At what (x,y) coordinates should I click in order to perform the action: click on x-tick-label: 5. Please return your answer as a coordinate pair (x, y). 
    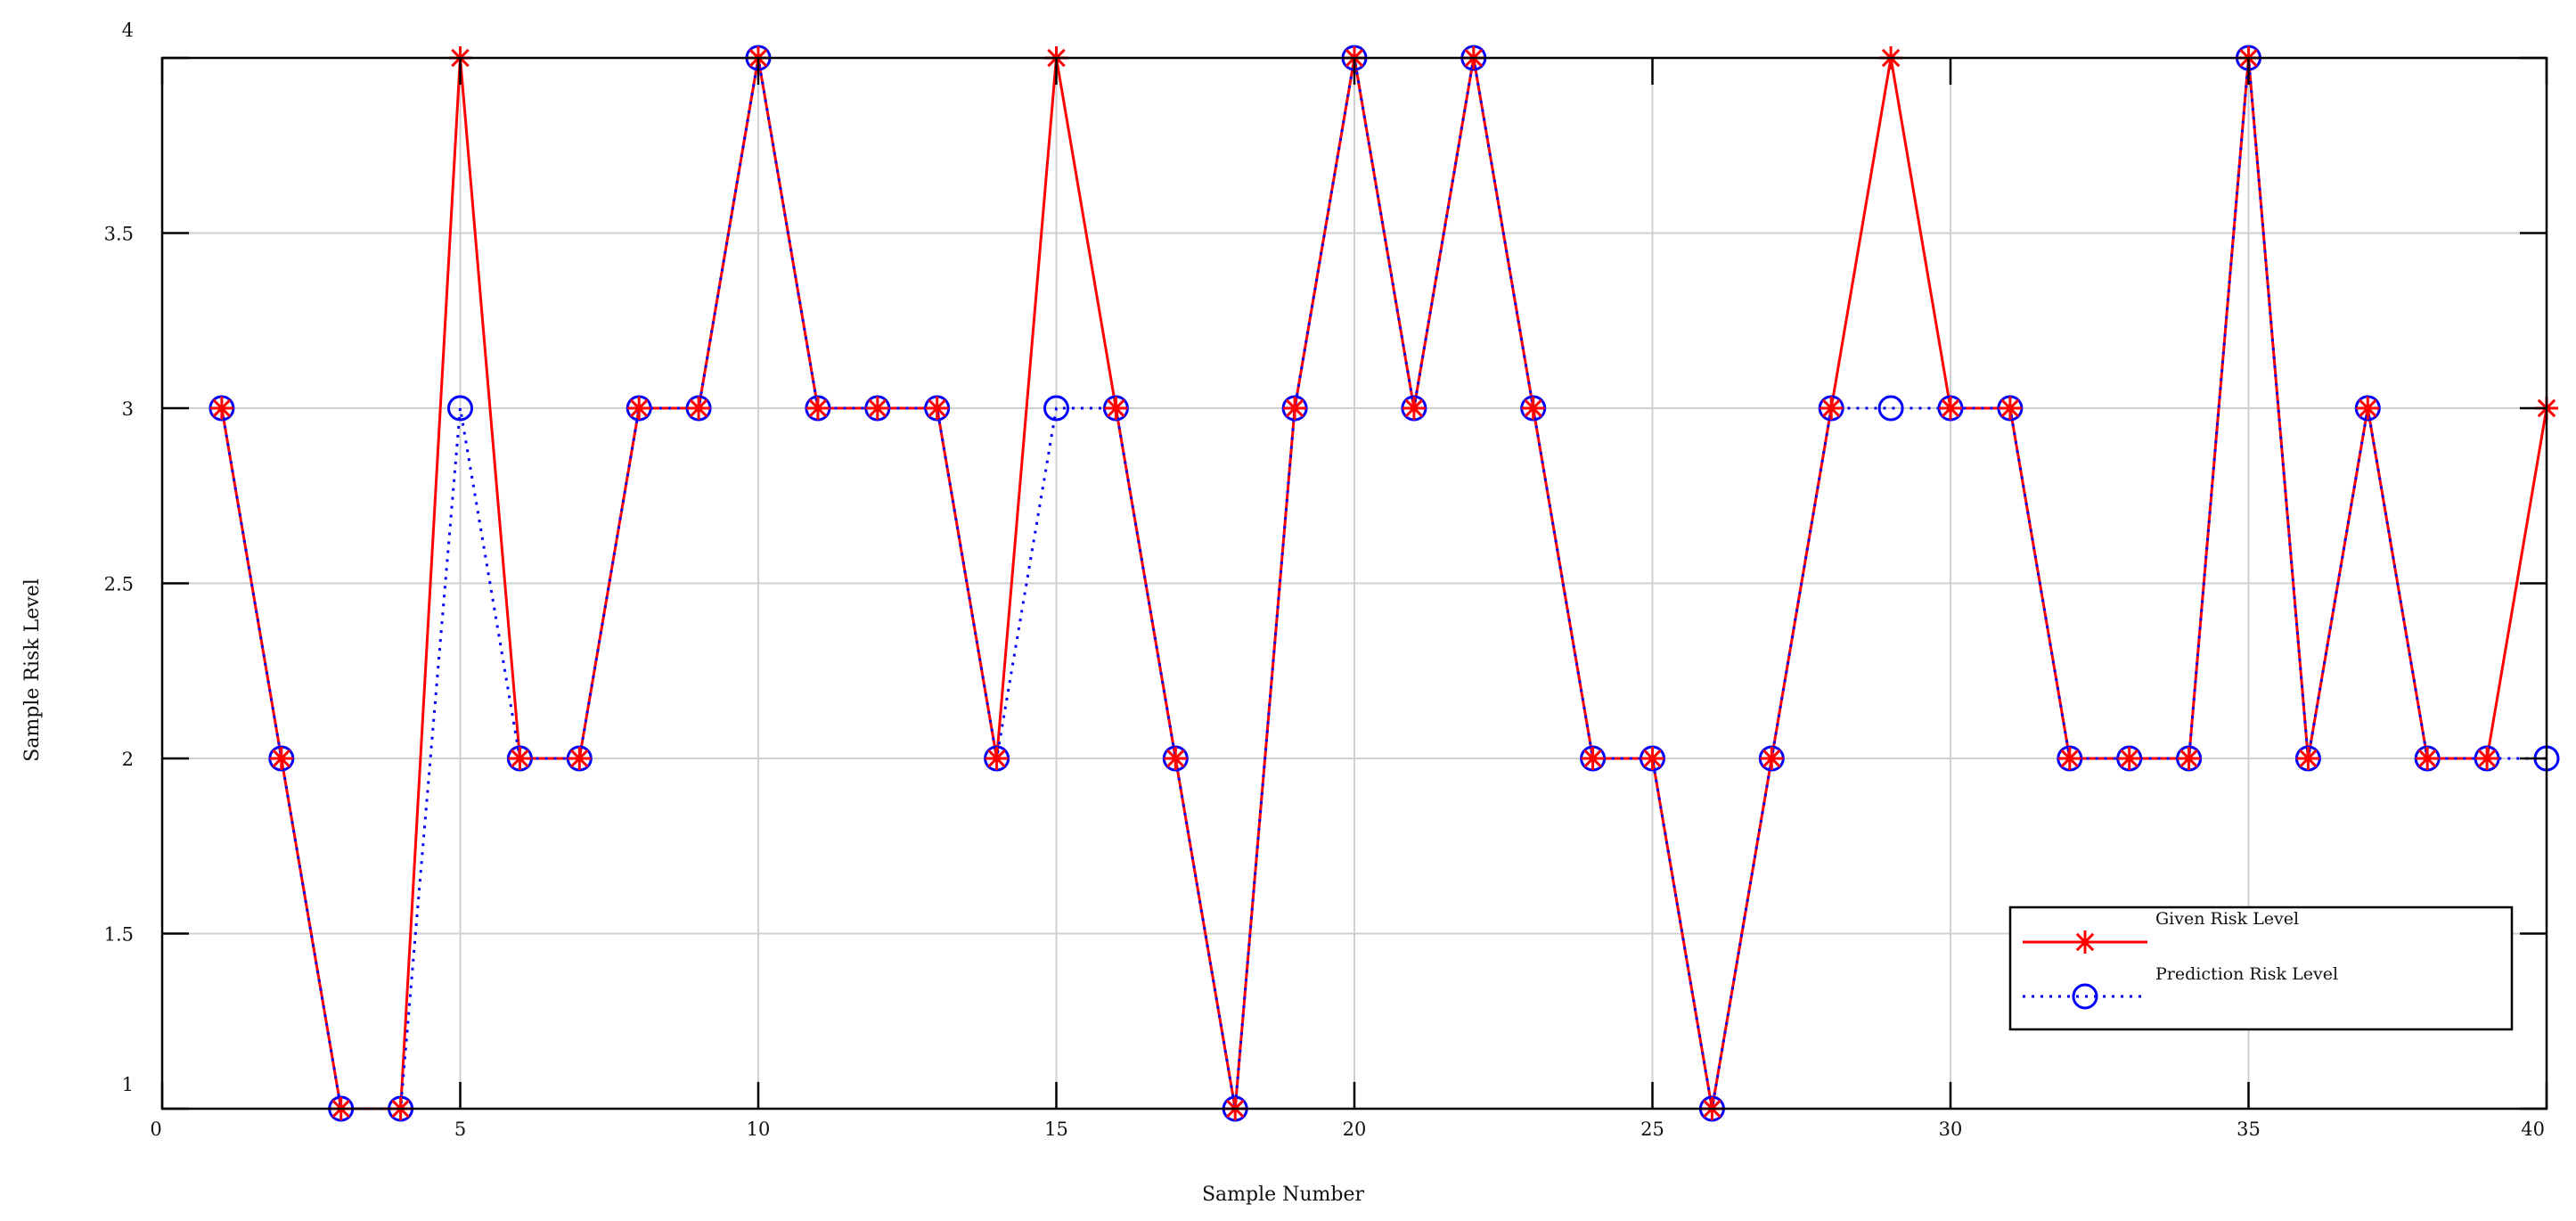
    Looking at the image, I should click on (460, 1129).